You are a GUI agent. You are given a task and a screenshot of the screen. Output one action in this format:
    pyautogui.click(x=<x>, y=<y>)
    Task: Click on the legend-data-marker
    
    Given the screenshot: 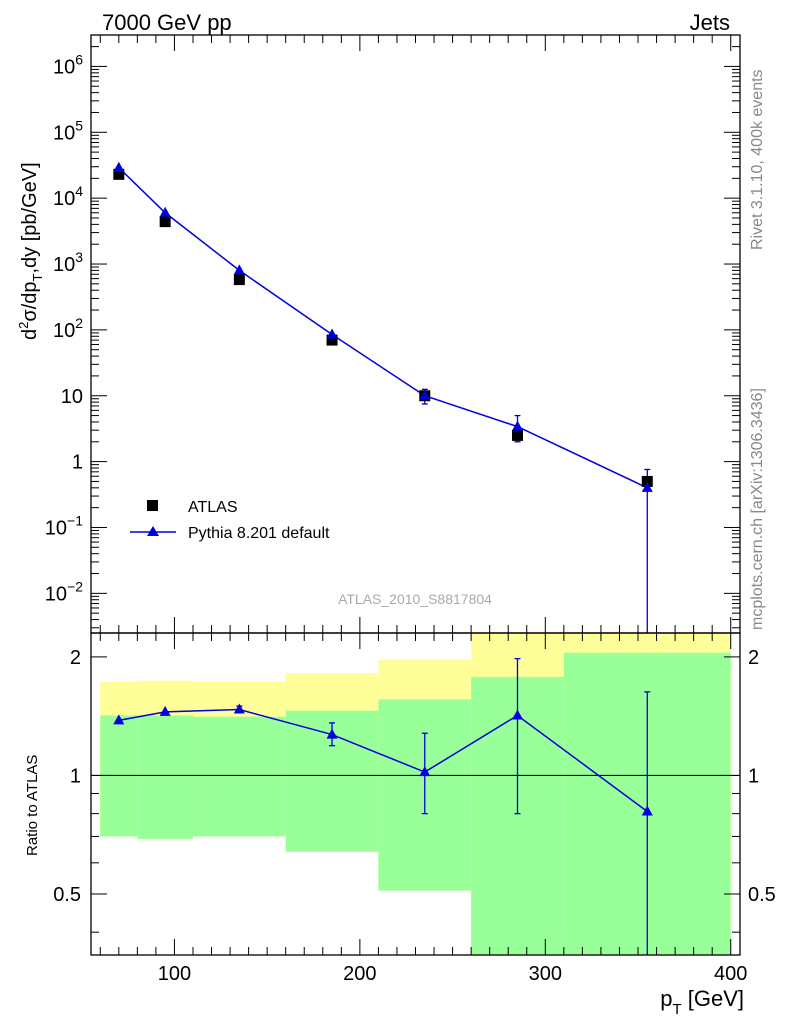 What is the action you would take?
    pyautogui.click(x=152, y=505)
    